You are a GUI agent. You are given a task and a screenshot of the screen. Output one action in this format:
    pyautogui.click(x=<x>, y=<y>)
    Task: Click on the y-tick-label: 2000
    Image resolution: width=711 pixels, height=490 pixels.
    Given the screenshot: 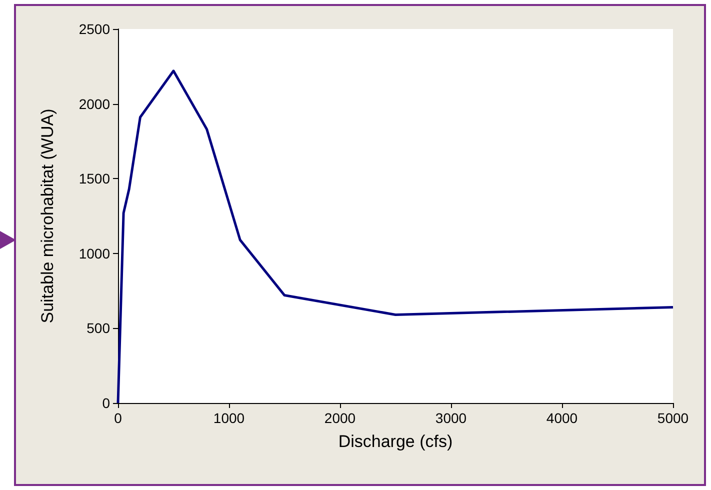 What is the action you would take?
    pyautogui.click(x=94, y=104)
    